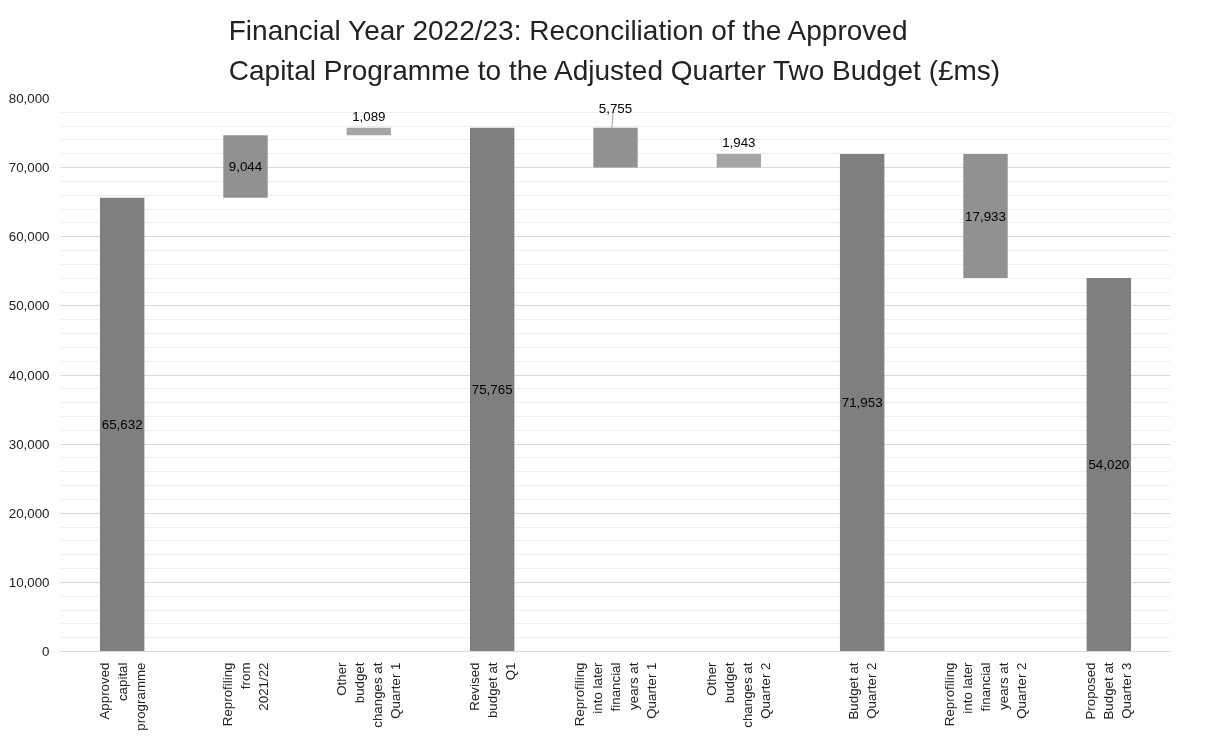 Image resolution: width=1230 pixels, height=738 pixels. Describe the element at coordinates (862, 691) in the screenshot. I see `x-tick-label: Budget at Quarter 2` at that location.